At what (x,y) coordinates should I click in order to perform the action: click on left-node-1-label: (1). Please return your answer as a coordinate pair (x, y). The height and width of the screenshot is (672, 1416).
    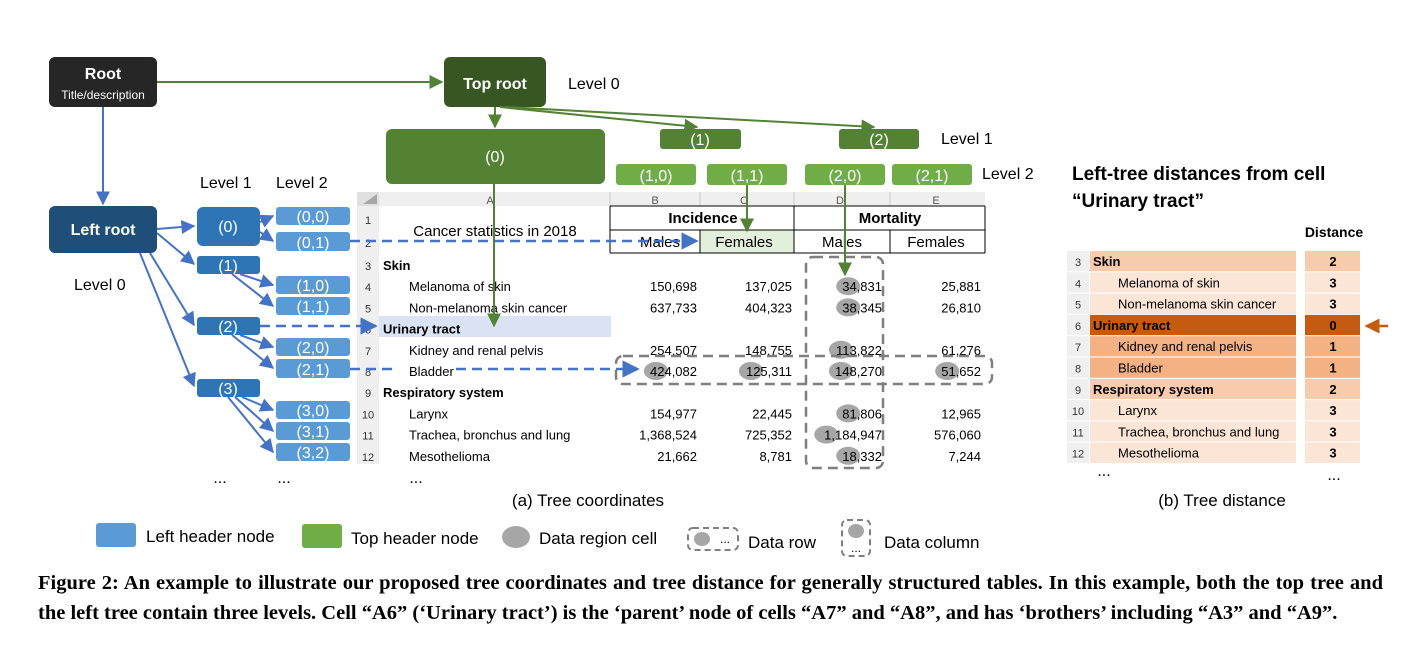
    Looking at the image, I should click on (228, 266).